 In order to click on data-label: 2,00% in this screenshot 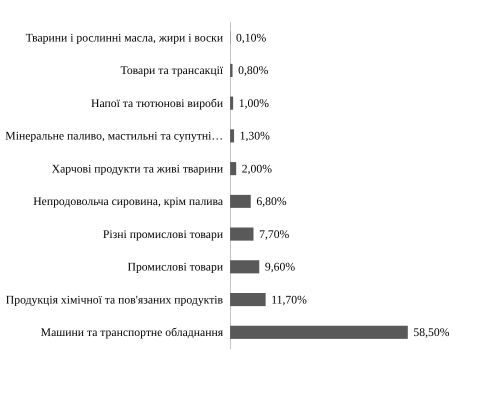, I will do `click(257, 169)`.